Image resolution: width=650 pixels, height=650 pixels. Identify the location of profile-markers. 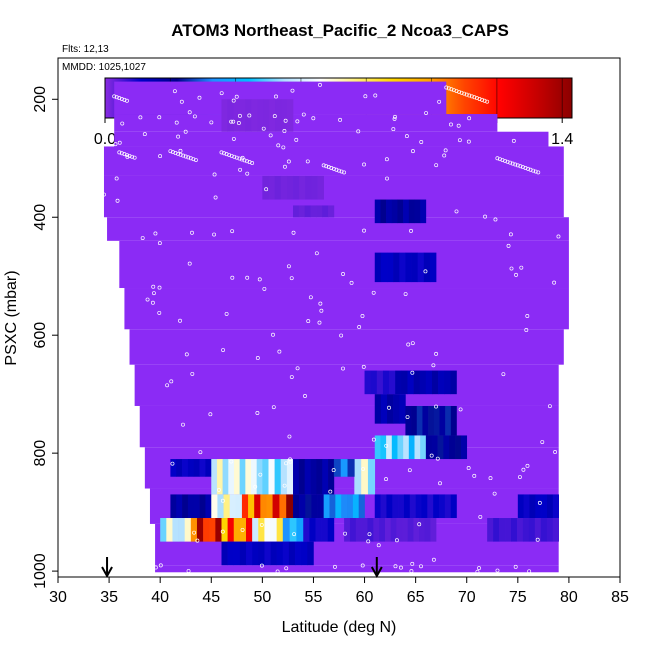
(242, 568).